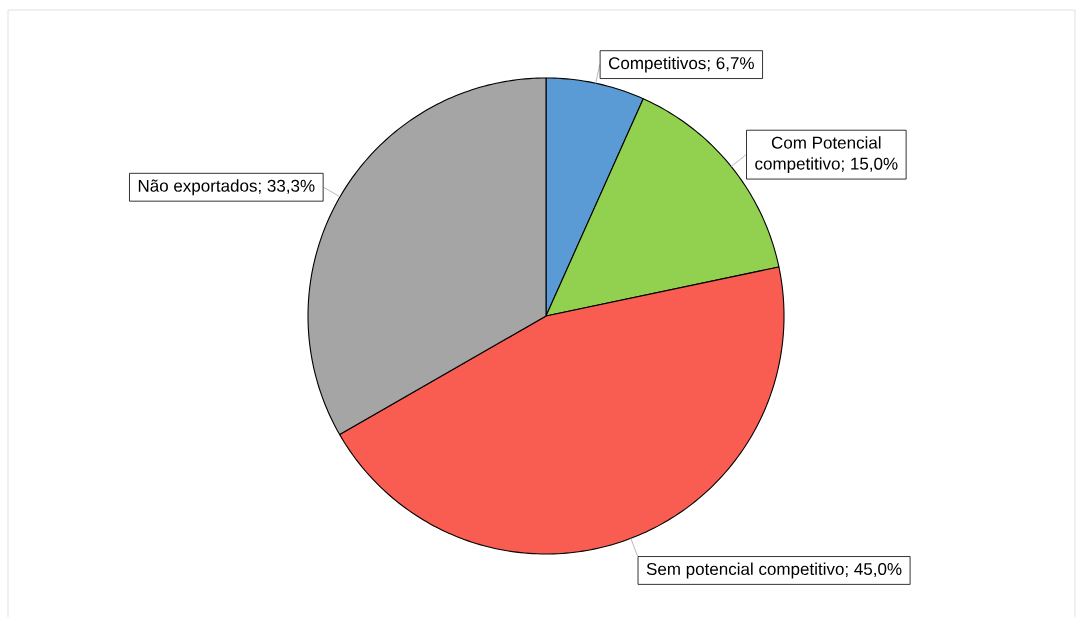  Describe the element at coordinates (681, 64) in the screenshot. I see `slice-label: Competitivos; 6,7%` at that location.